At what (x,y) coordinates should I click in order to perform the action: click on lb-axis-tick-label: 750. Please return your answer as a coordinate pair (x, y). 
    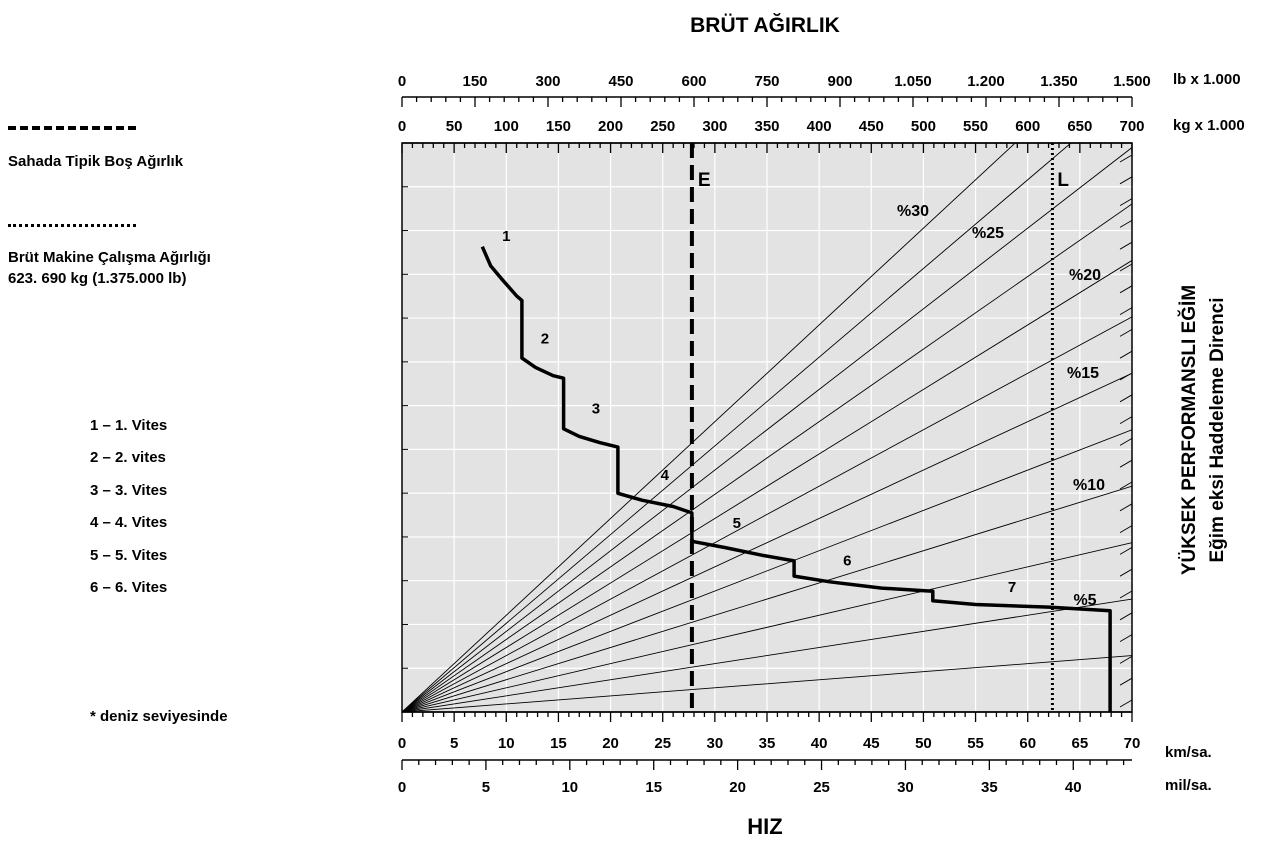
    Looking at the image, I should click on (766, 81).